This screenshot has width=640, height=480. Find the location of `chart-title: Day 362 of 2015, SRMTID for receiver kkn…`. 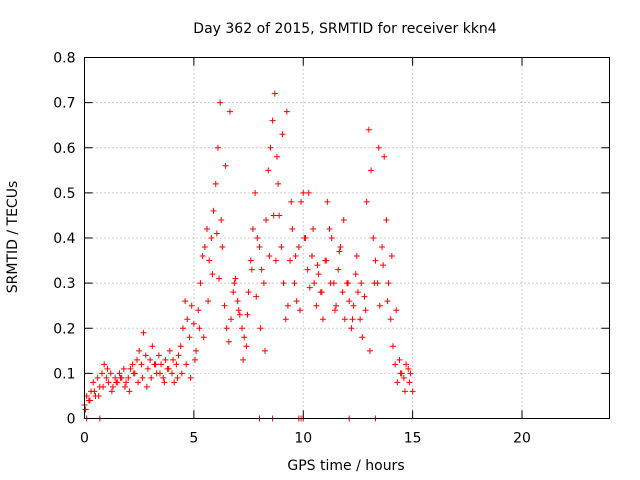

chart-title: Day 362 of 2015, SRMTID for receiver kkn… is located at coordinates (344, 29).